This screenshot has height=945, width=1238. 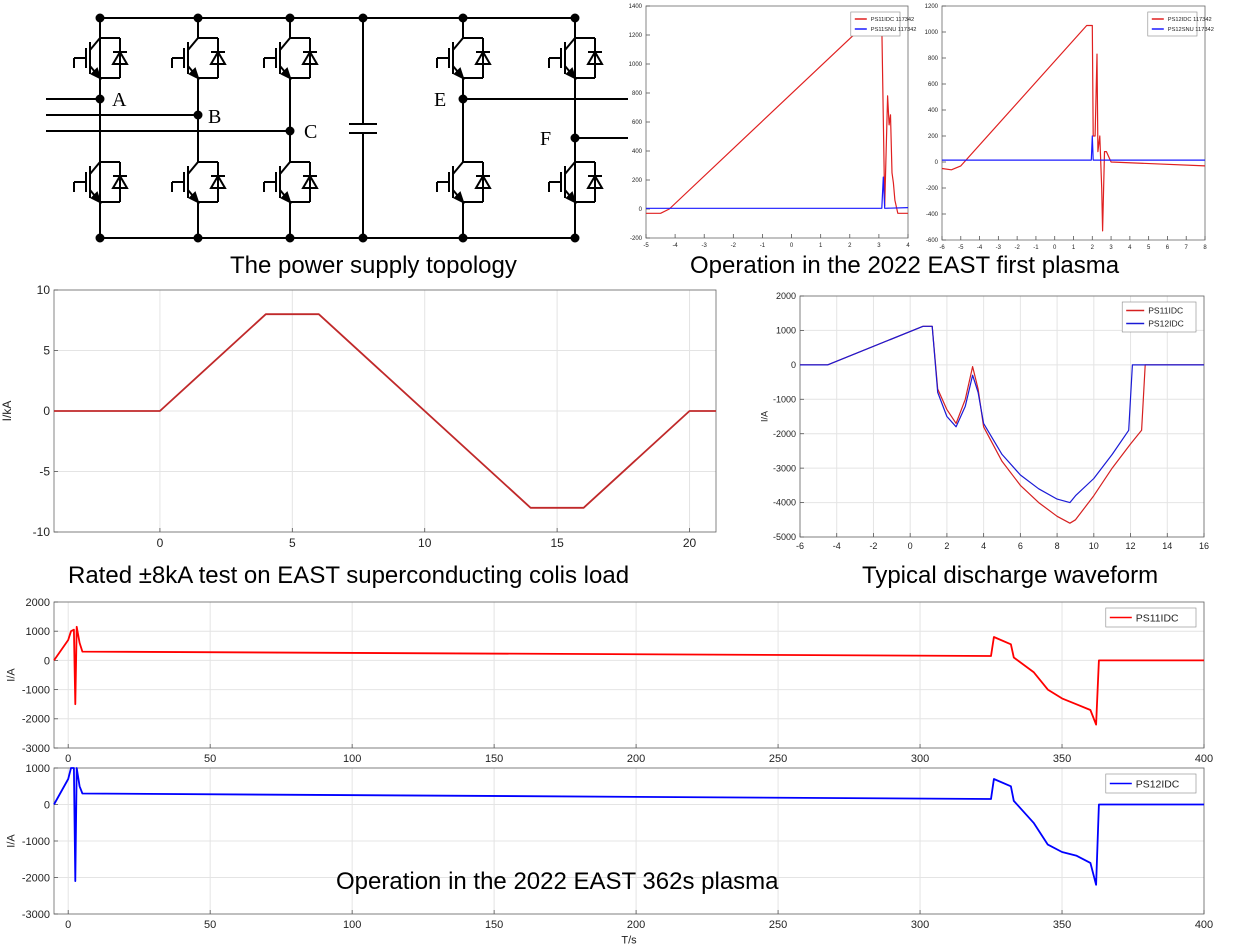 I want to click on y-tick-label: 1200, so click(x=636, y=36).